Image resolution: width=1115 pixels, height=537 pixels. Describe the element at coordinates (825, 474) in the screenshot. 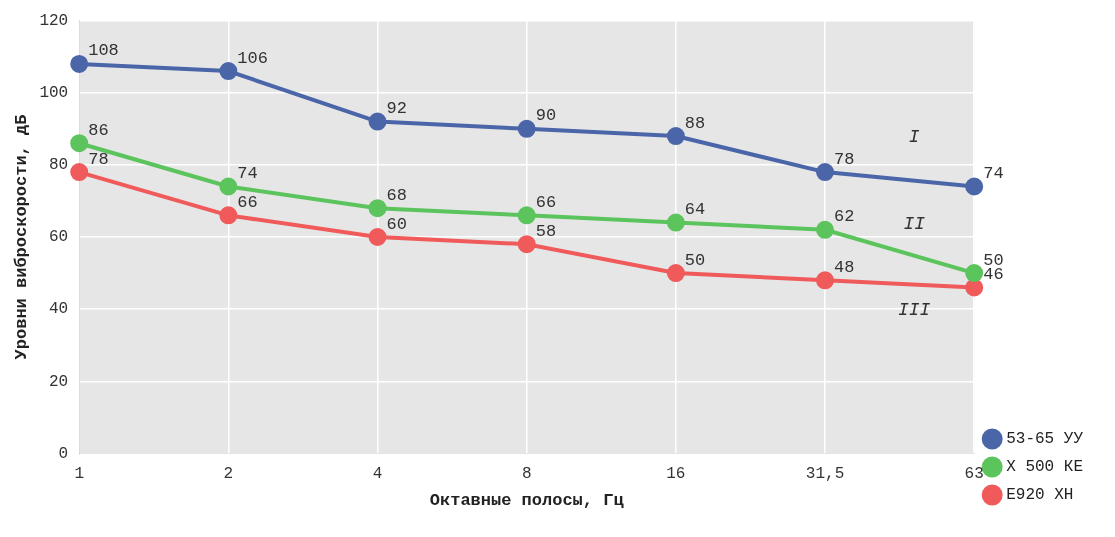

I see `x-tick-label: 31,5` at that location.